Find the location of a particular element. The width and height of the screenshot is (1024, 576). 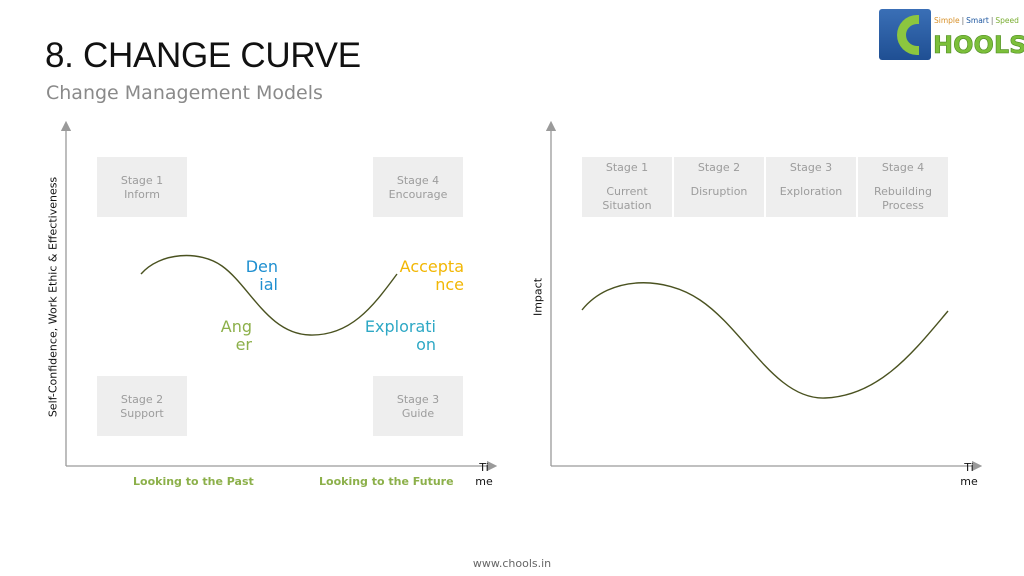

curve-word-anger: Ang er is located at coordinates (236, 335).